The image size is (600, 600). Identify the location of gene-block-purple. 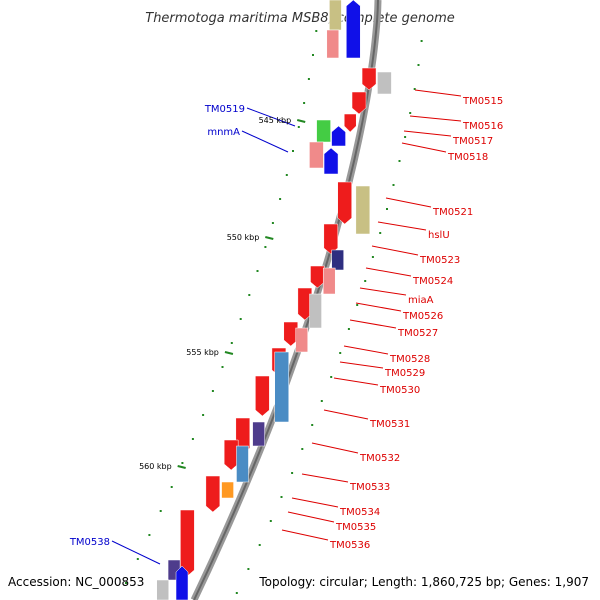
(258, 434).